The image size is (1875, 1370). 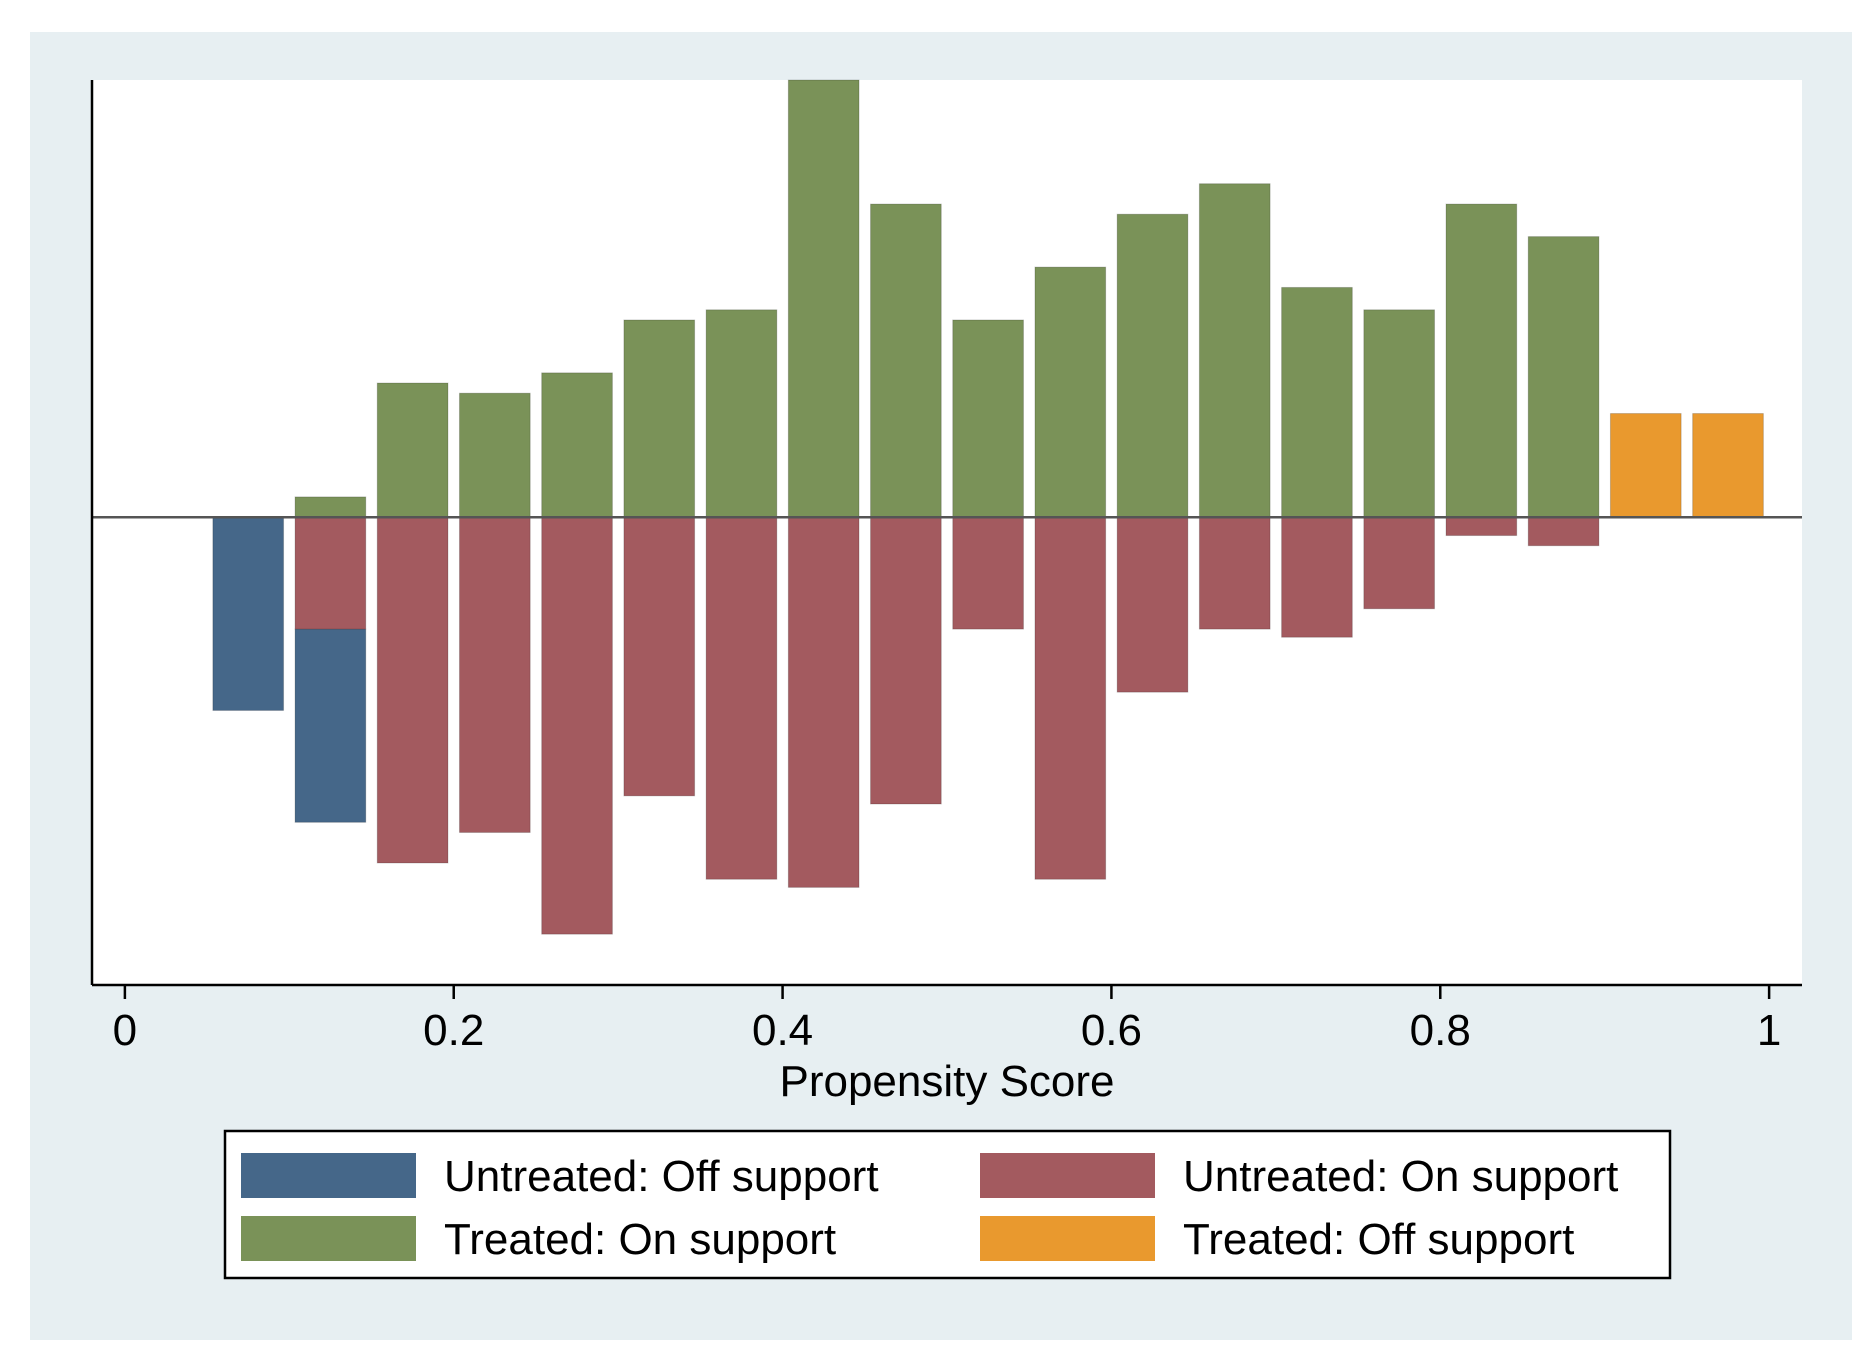 I want to click on bar-untreated-on-support-0.825, so click(x=1481, y=526).